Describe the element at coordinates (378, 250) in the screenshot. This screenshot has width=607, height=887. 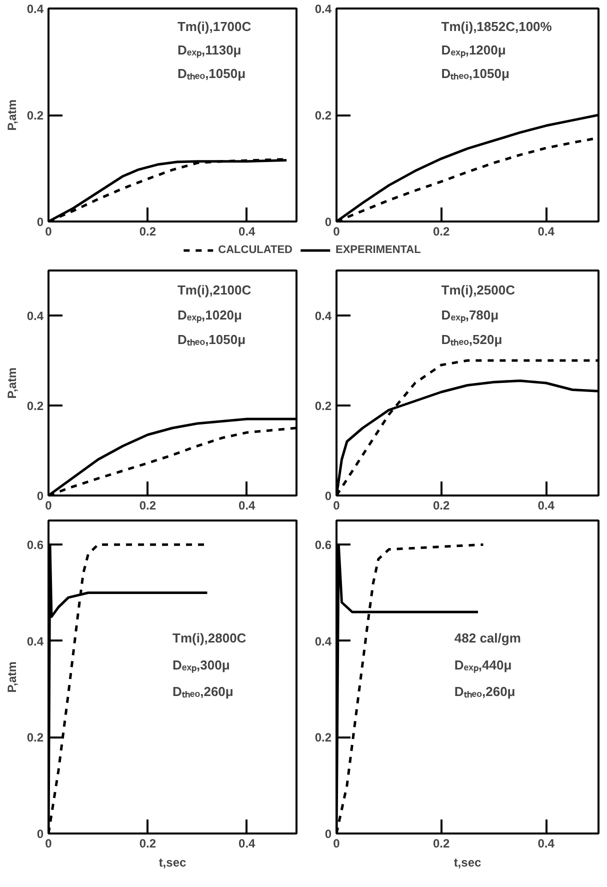
I see `legend-label: EXPERIMENTAL` at that location.